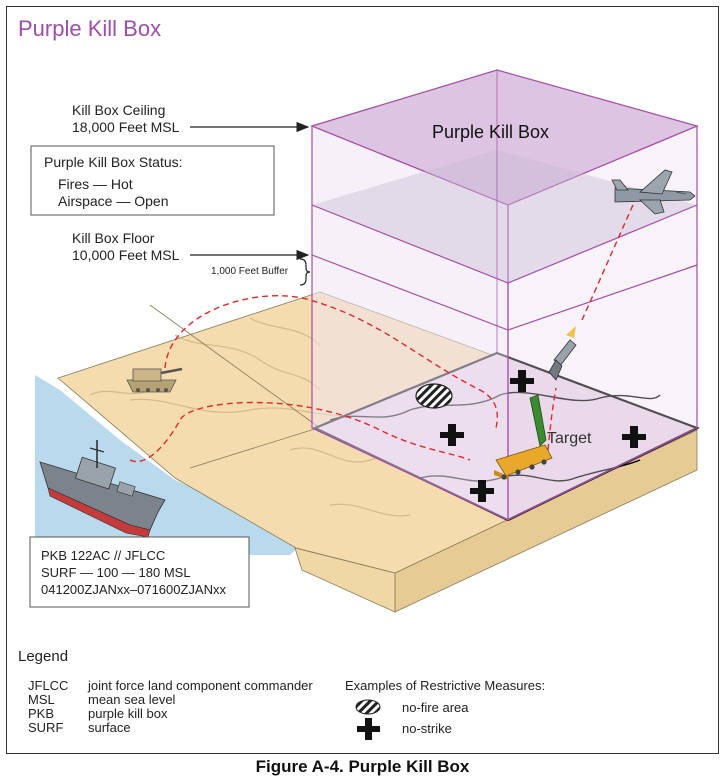 This screenshot has width=725, height=779. Describe the element at coordinates (103, 555) in the screenshot. I see `info-line-1: PKB 122AC // JFLCC` at that location.